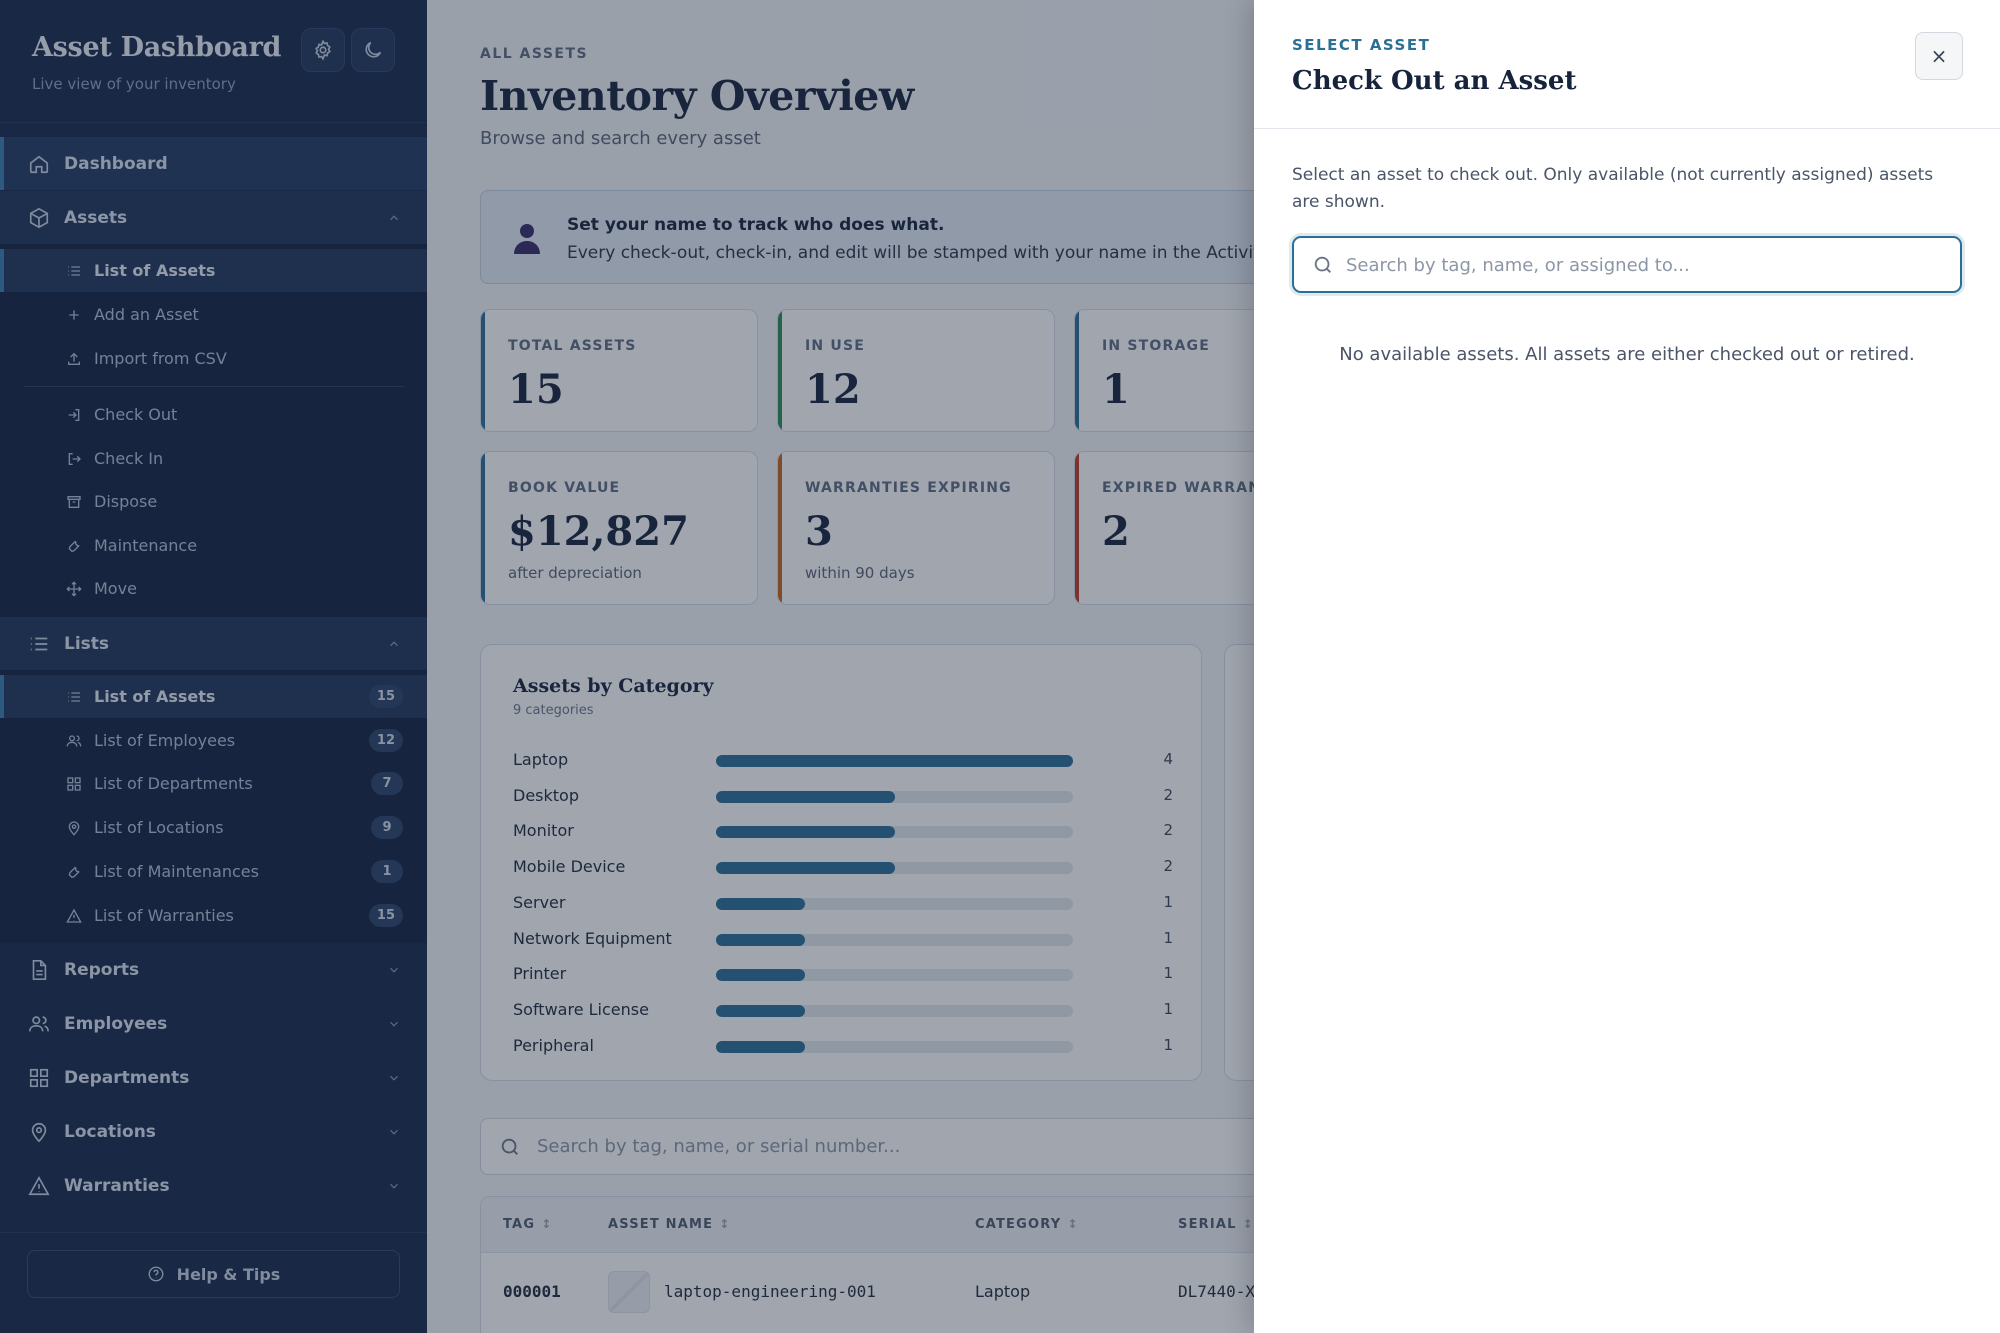 The image size is (2000, 1333). I want to click on stat-value: 15, so click(536, 389).